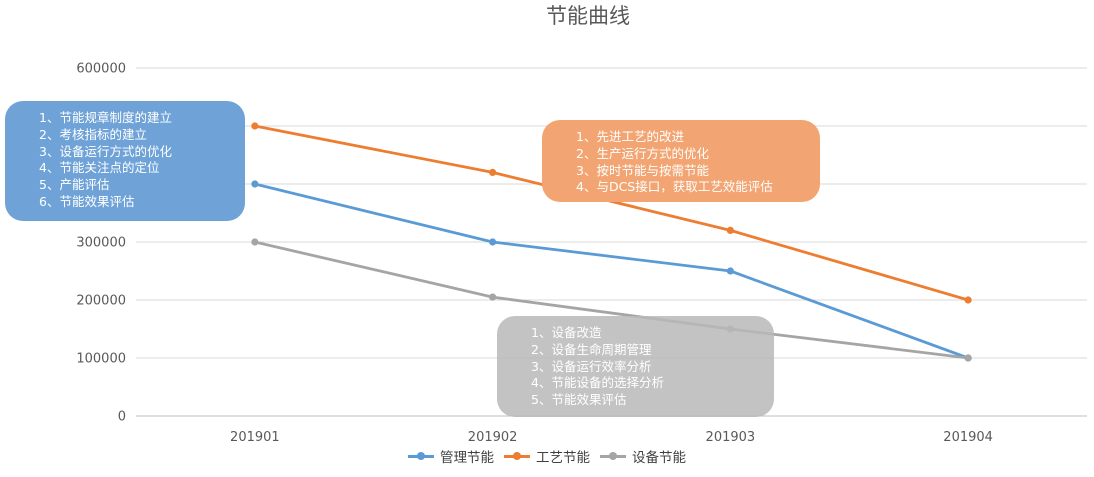  I want to click on annotation-line: 2、生产运行方式的优化, so click(642, 153).